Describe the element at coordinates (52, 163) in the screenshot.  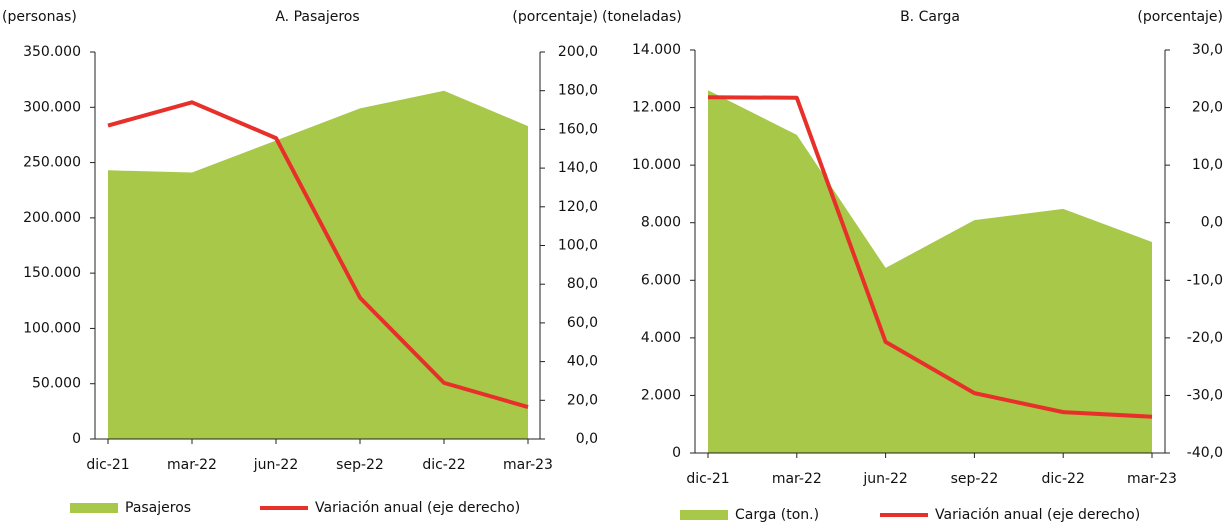
I see `y-tick-label: 250.000` at that location.